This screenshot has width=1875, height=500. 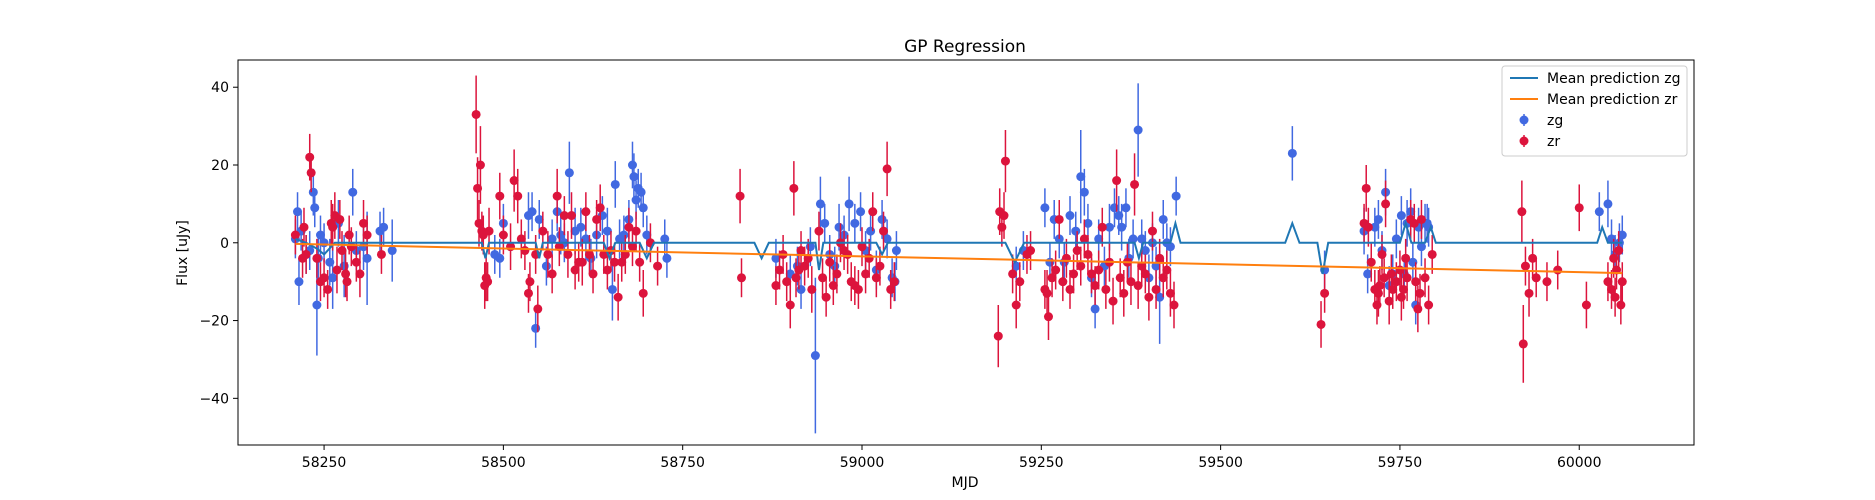 I want to click on legend-label-mean-zr: Mean prediction zr, so click(x=1612, y=100).